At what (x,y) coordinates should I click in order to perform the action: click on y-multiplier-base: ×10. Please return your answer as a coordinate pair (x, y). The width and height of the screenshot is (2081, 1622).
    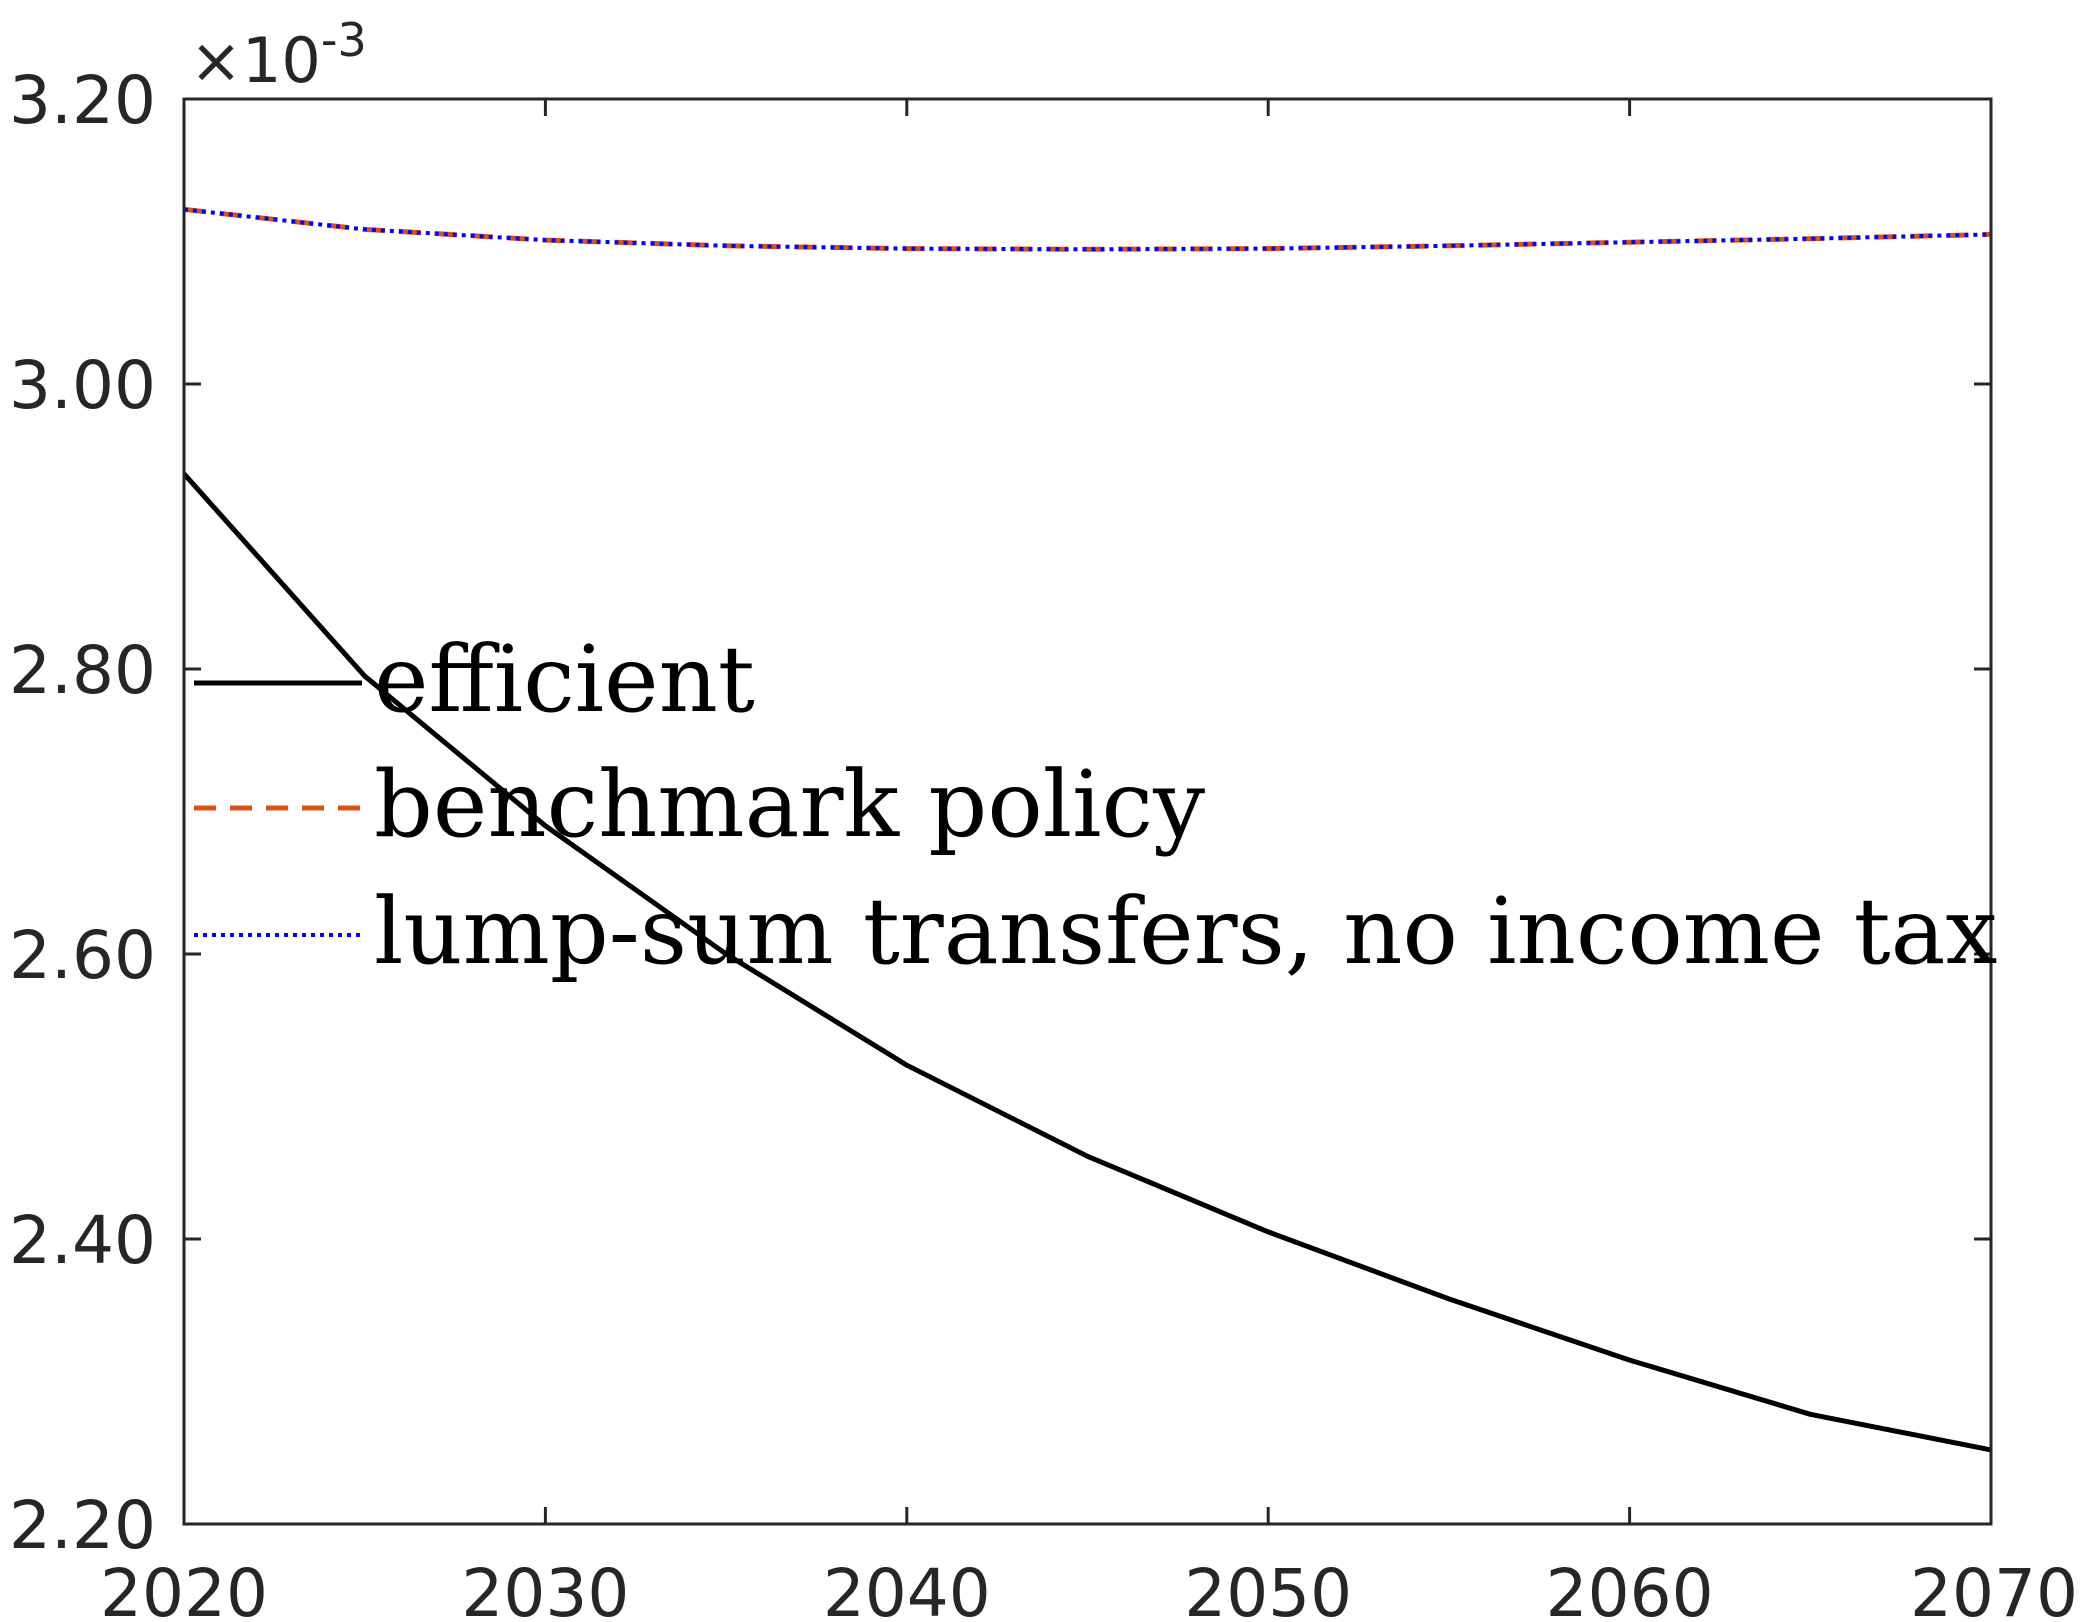
    Looking at the image, I should click on (255, 60).